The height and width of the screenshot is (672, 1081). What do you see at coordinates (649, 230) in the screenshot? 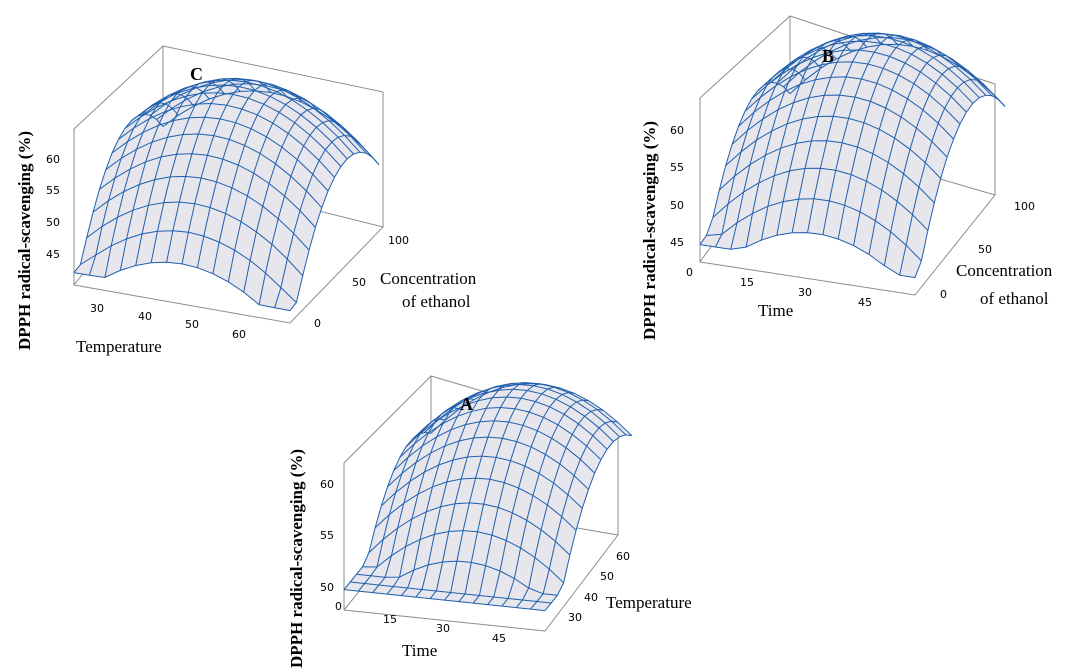
I see `z-axis-title: DPPH radical-scavenging (%)` at bounding box center [649, 230].